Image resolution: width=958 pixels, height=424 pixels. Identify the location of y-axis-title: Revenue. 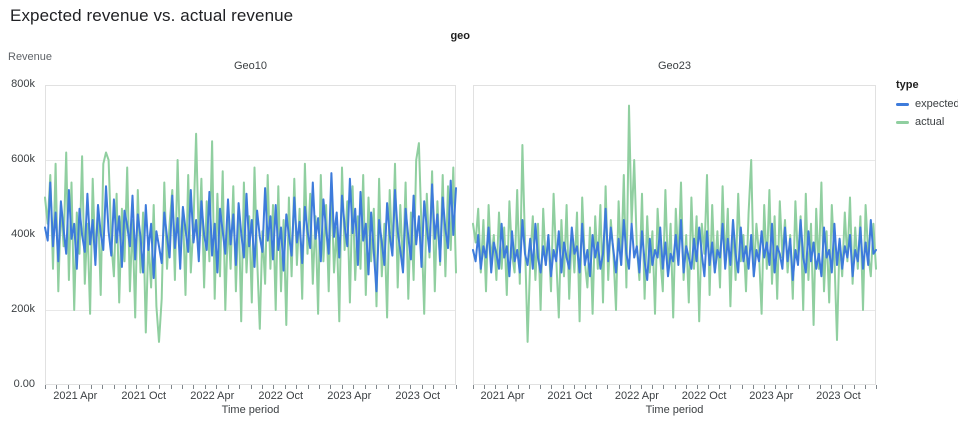
(30, 57).